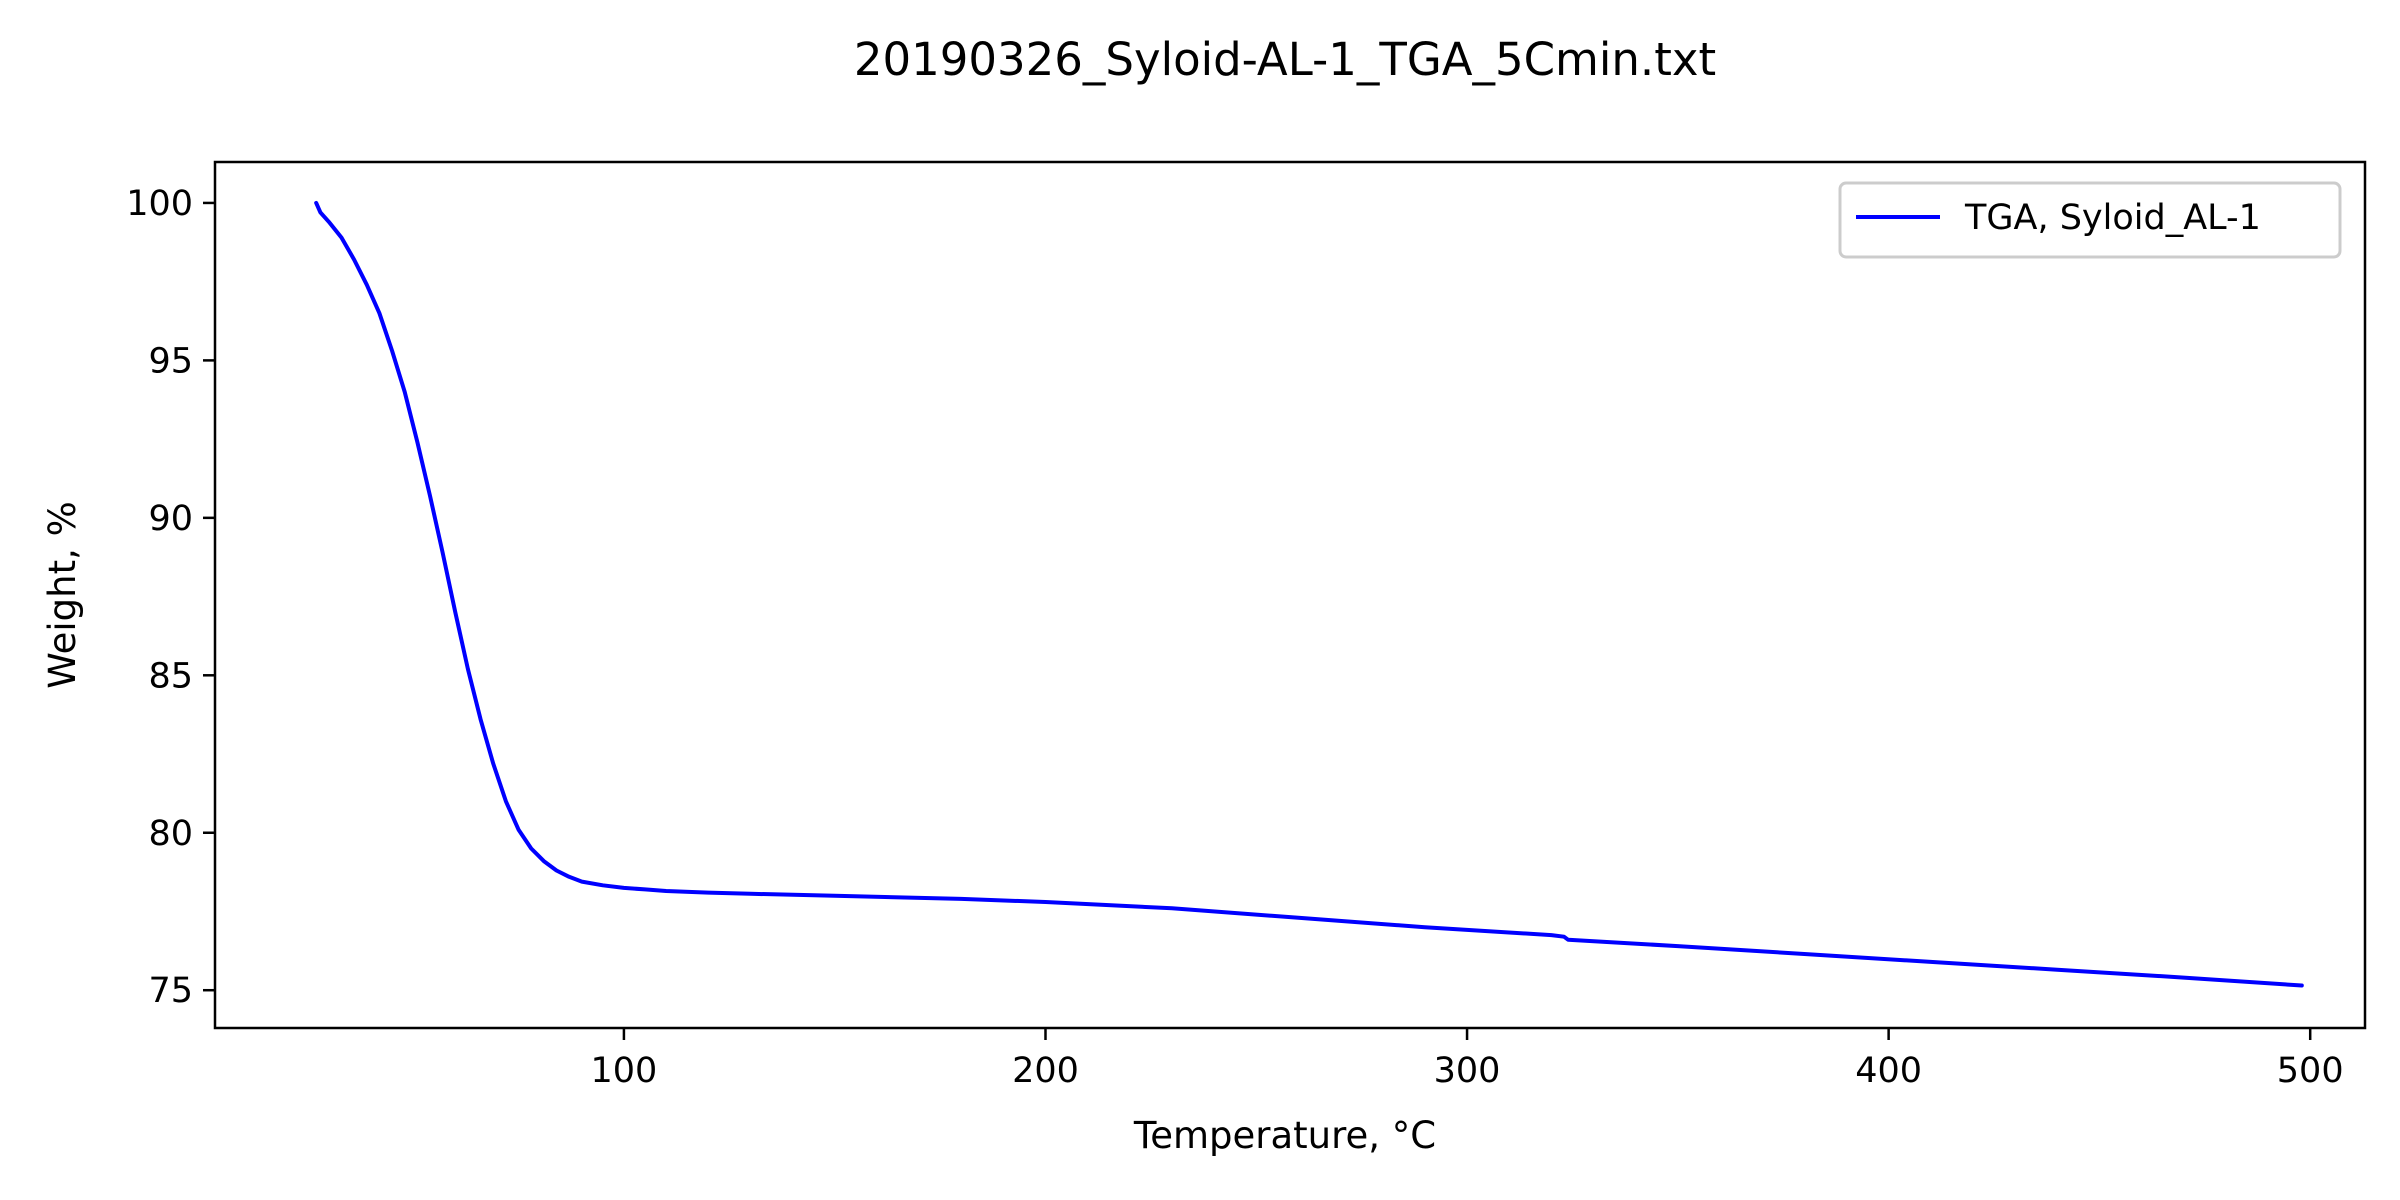 The height and width of the screenshot is (1200, 2400). I want to click on x-axis-label: Temperature, °C, so click(1284, 1135).